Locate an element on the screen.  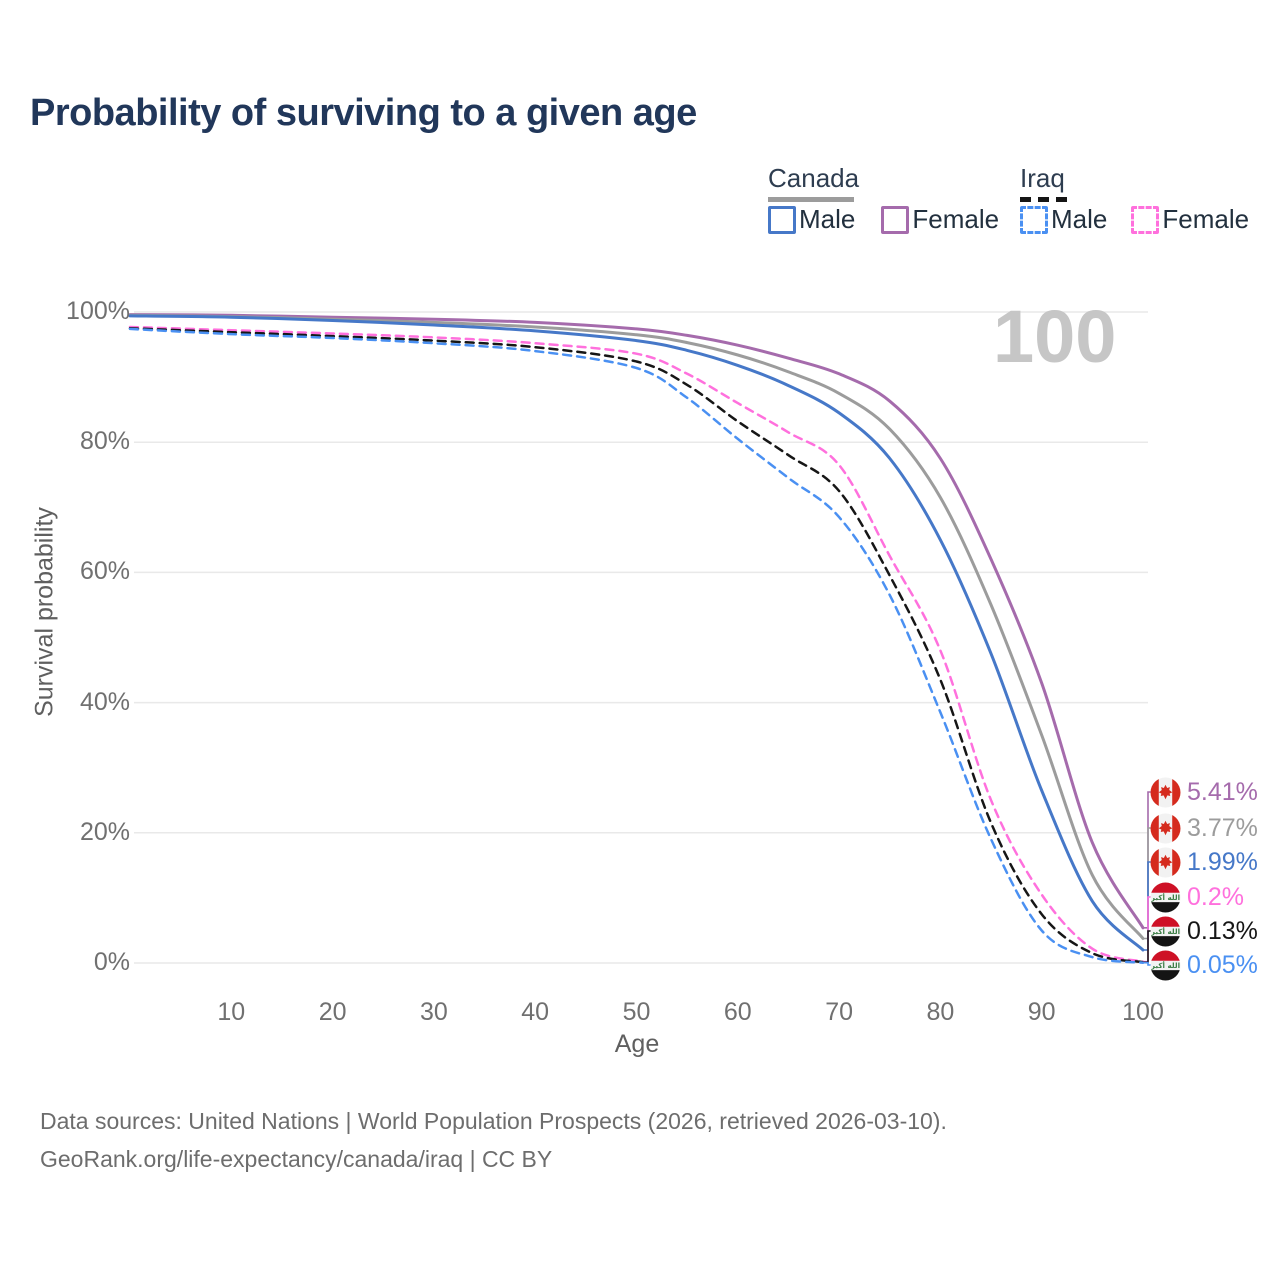
legend-row-iraq: Male Female is located at coordinates (1134, 219).